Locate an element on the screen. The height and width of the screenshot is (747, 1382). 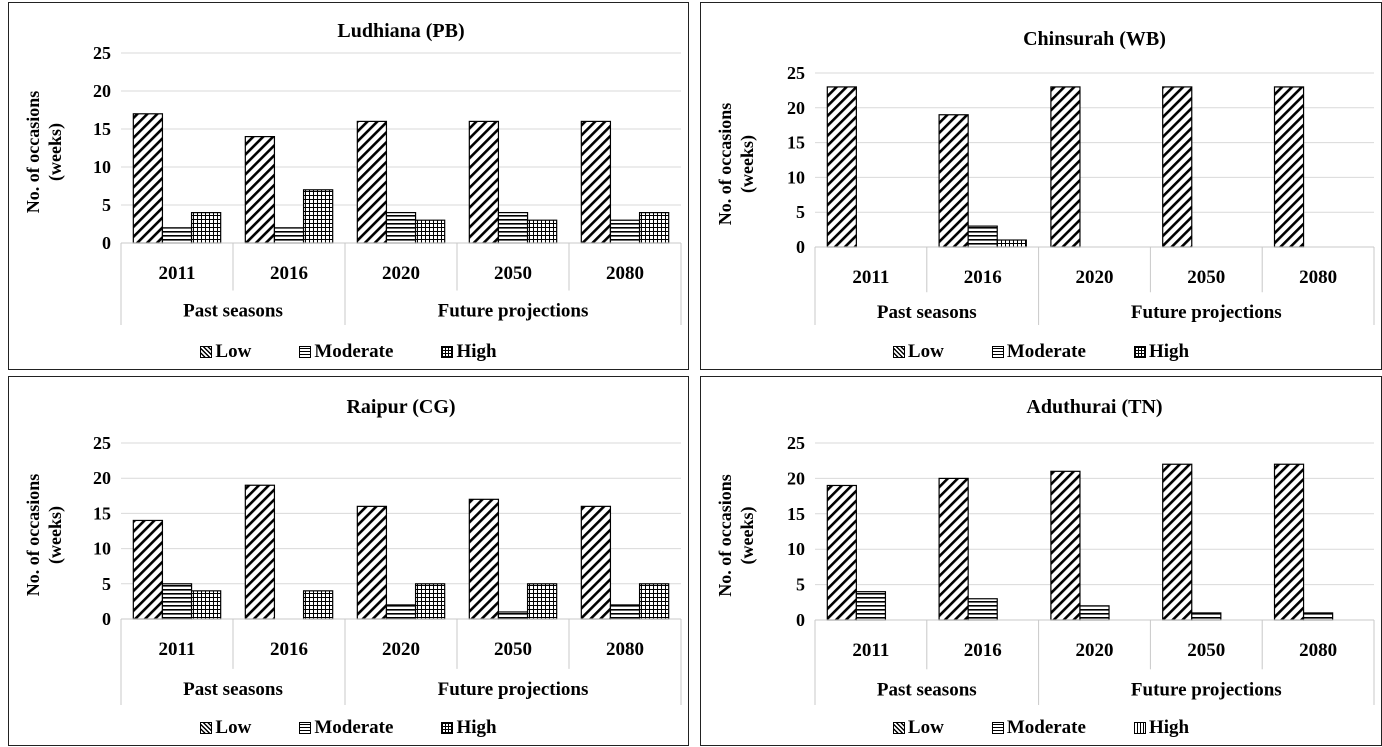
y-tick-label: 10 is located at coordinates (796, 549).